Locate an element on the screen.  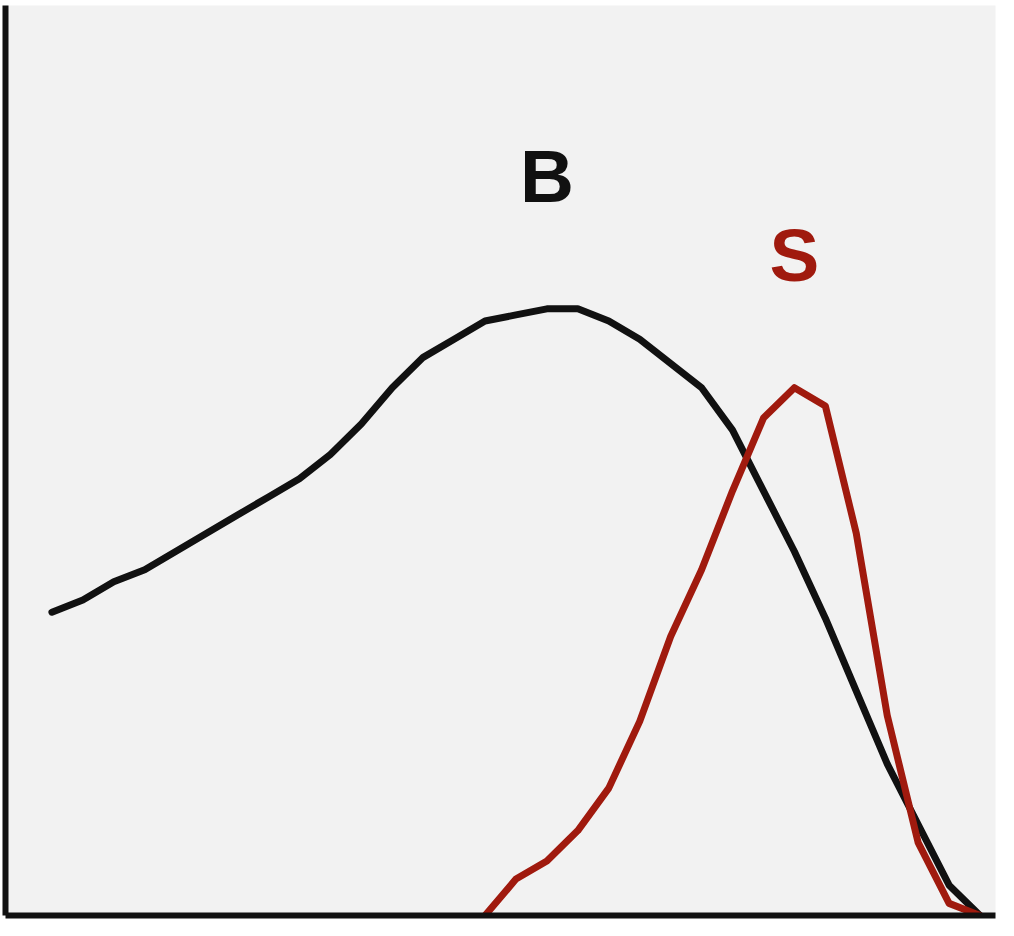
series-label: S is located at coordinates (794, 254).